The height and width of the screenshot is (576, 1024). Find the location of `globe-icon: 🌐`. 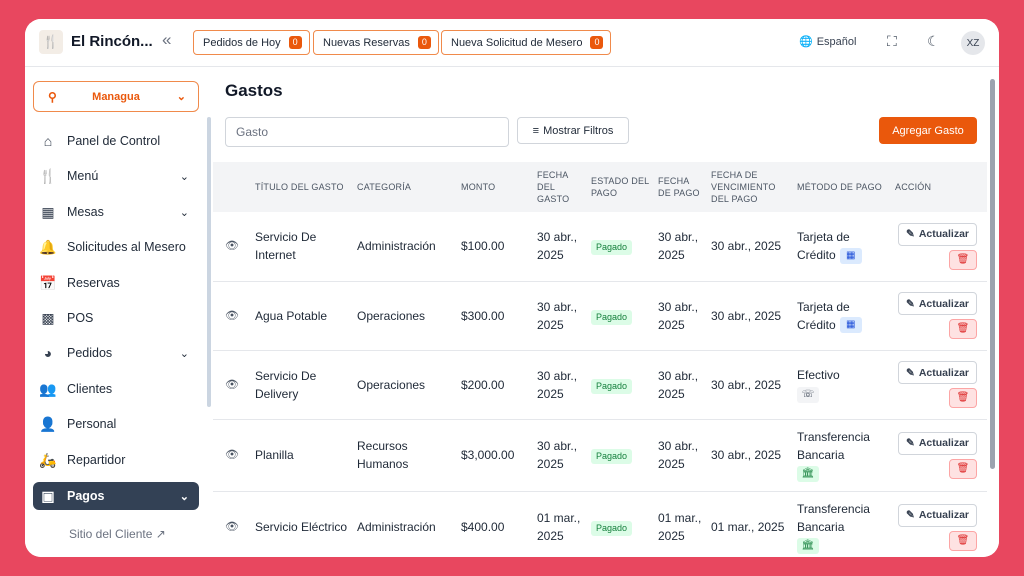

globe-icon: 🌐 is located at coordinates (806, 42).